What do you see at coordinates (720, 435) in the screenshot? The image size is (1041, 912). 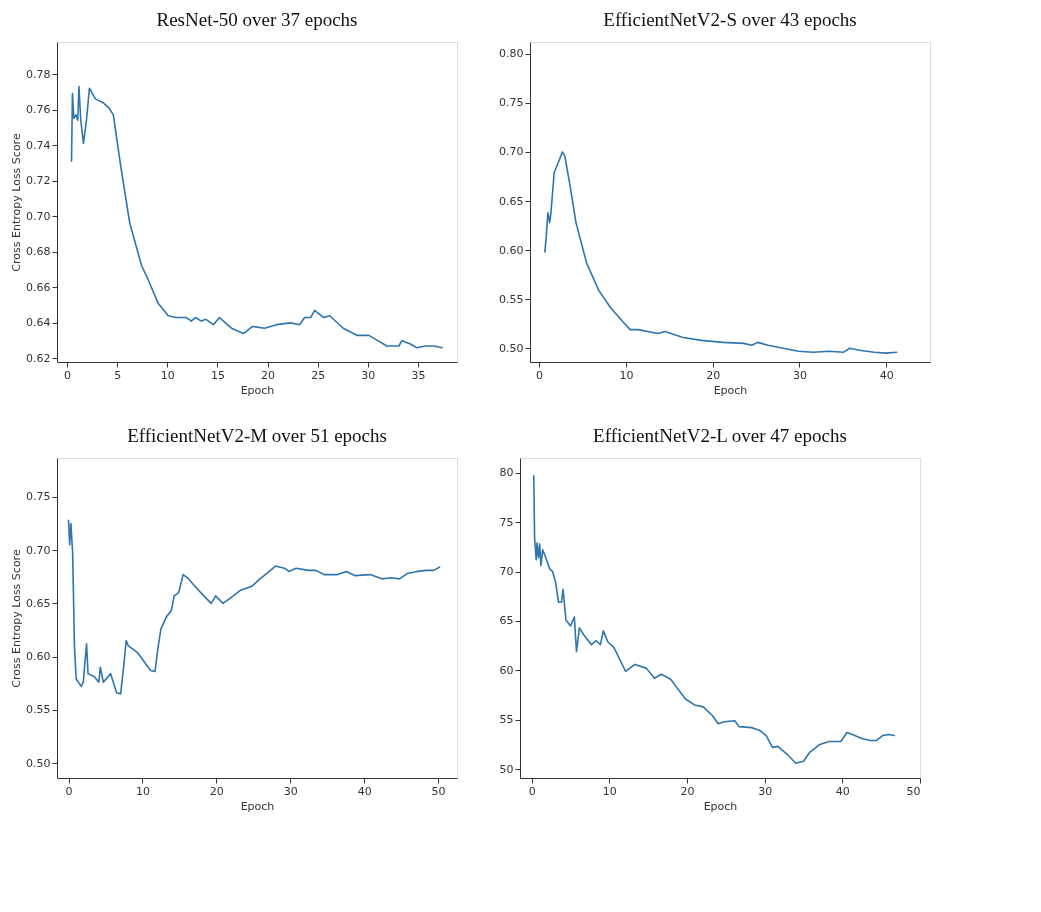 I see `chart-title: EfficientNetV2-L over 47 epochs` at bounding box center [720, 435].